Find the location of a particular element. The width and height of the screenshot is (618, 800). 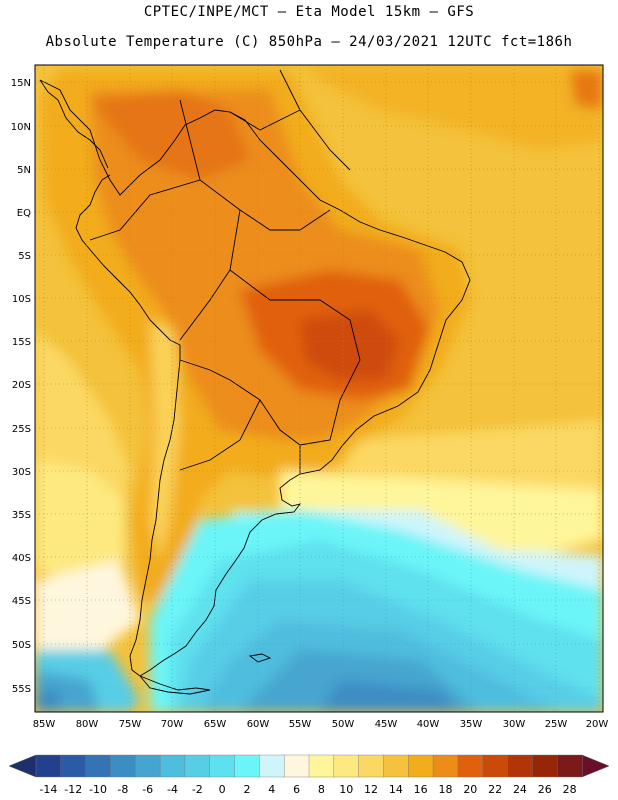

colorbar-label: -14 is located at coordinates (48, 789).